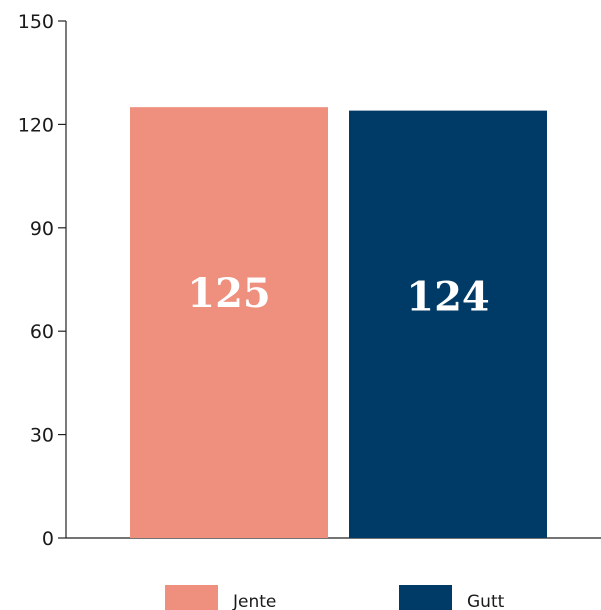 This screenshot has width=601, height=610. What do you see at coordinates (42, 229) in the screenshot?
I see `y-tick-label: 90` at bounding box center [42, 229].